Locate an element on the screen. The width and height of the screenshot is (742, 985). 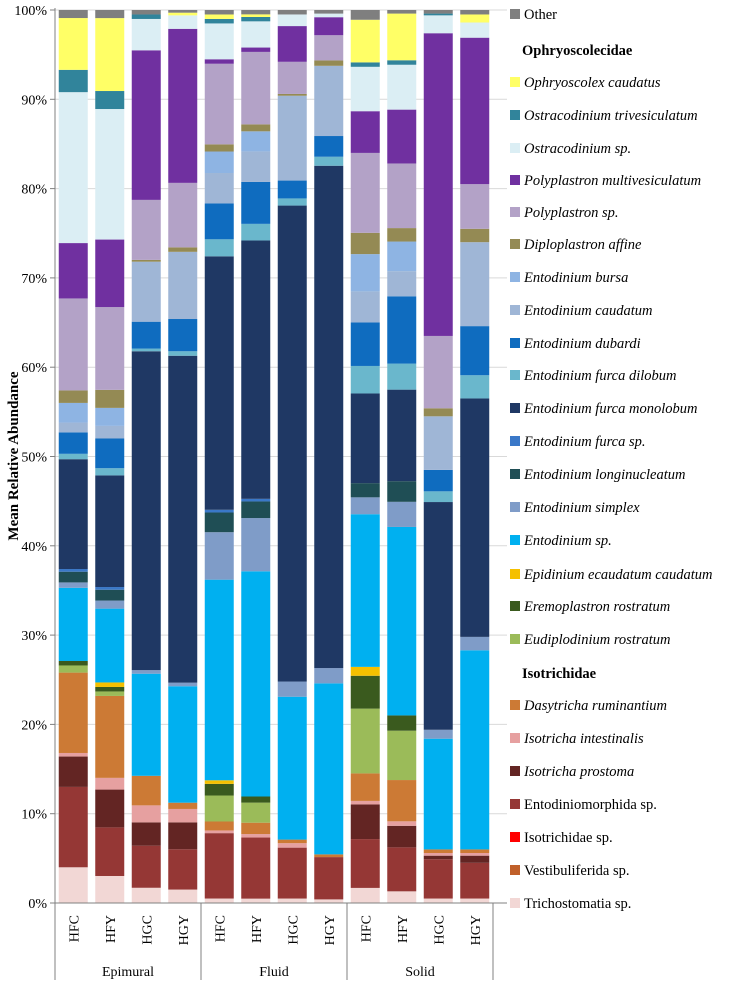
legend-label: Entodinium furca monolobum is located at coordinates (610, 409).